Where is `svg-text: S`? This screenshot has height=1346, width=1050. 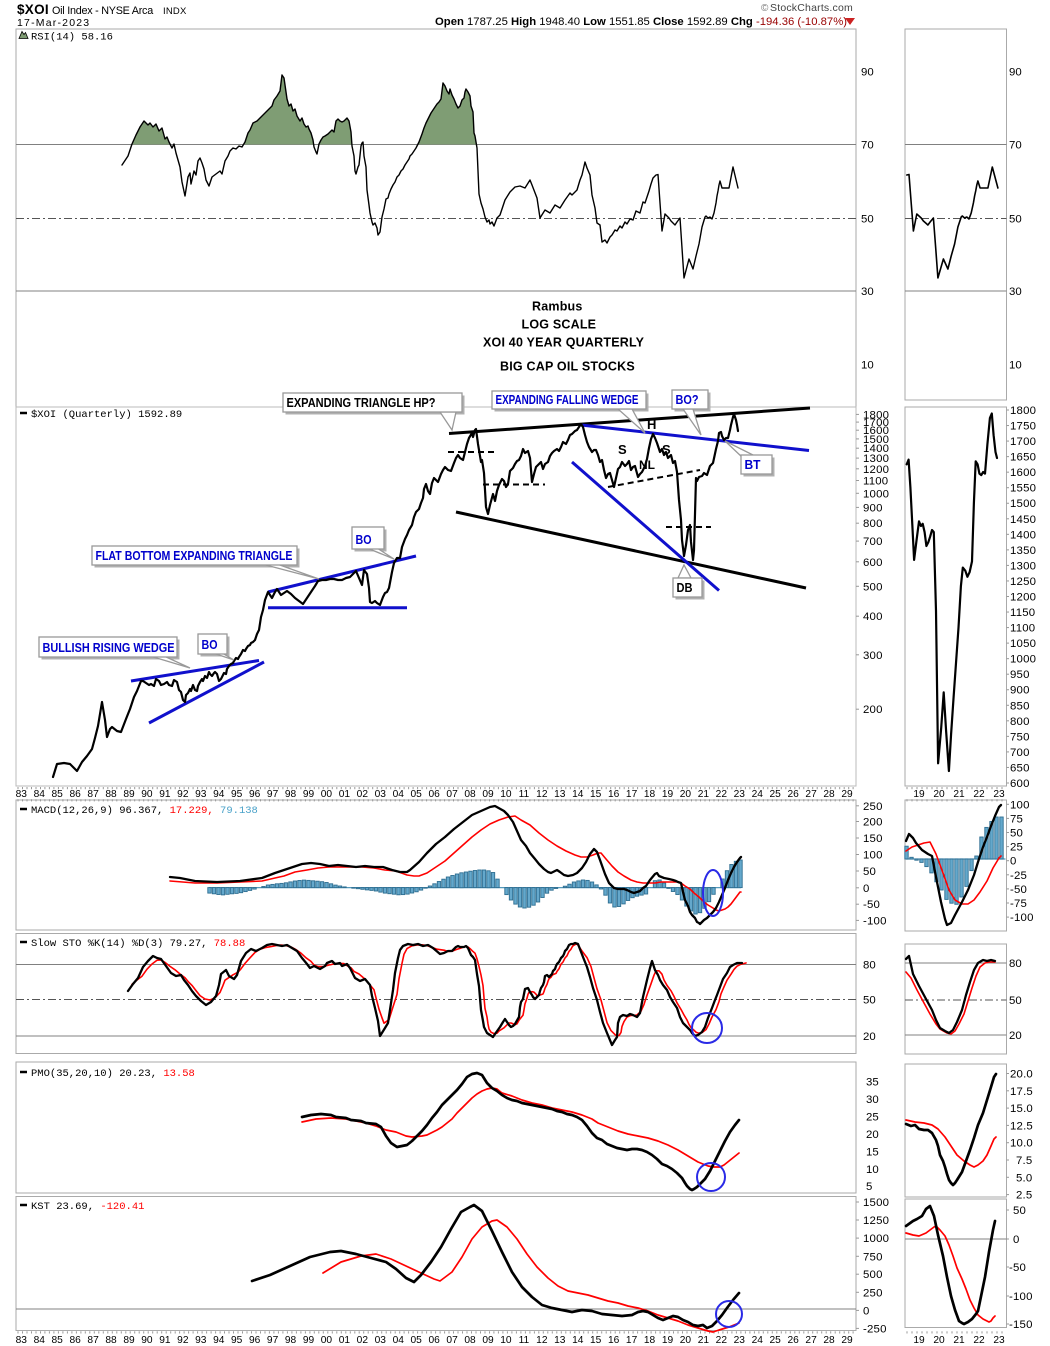 svg-text: S is located at coordinates (622, 449).